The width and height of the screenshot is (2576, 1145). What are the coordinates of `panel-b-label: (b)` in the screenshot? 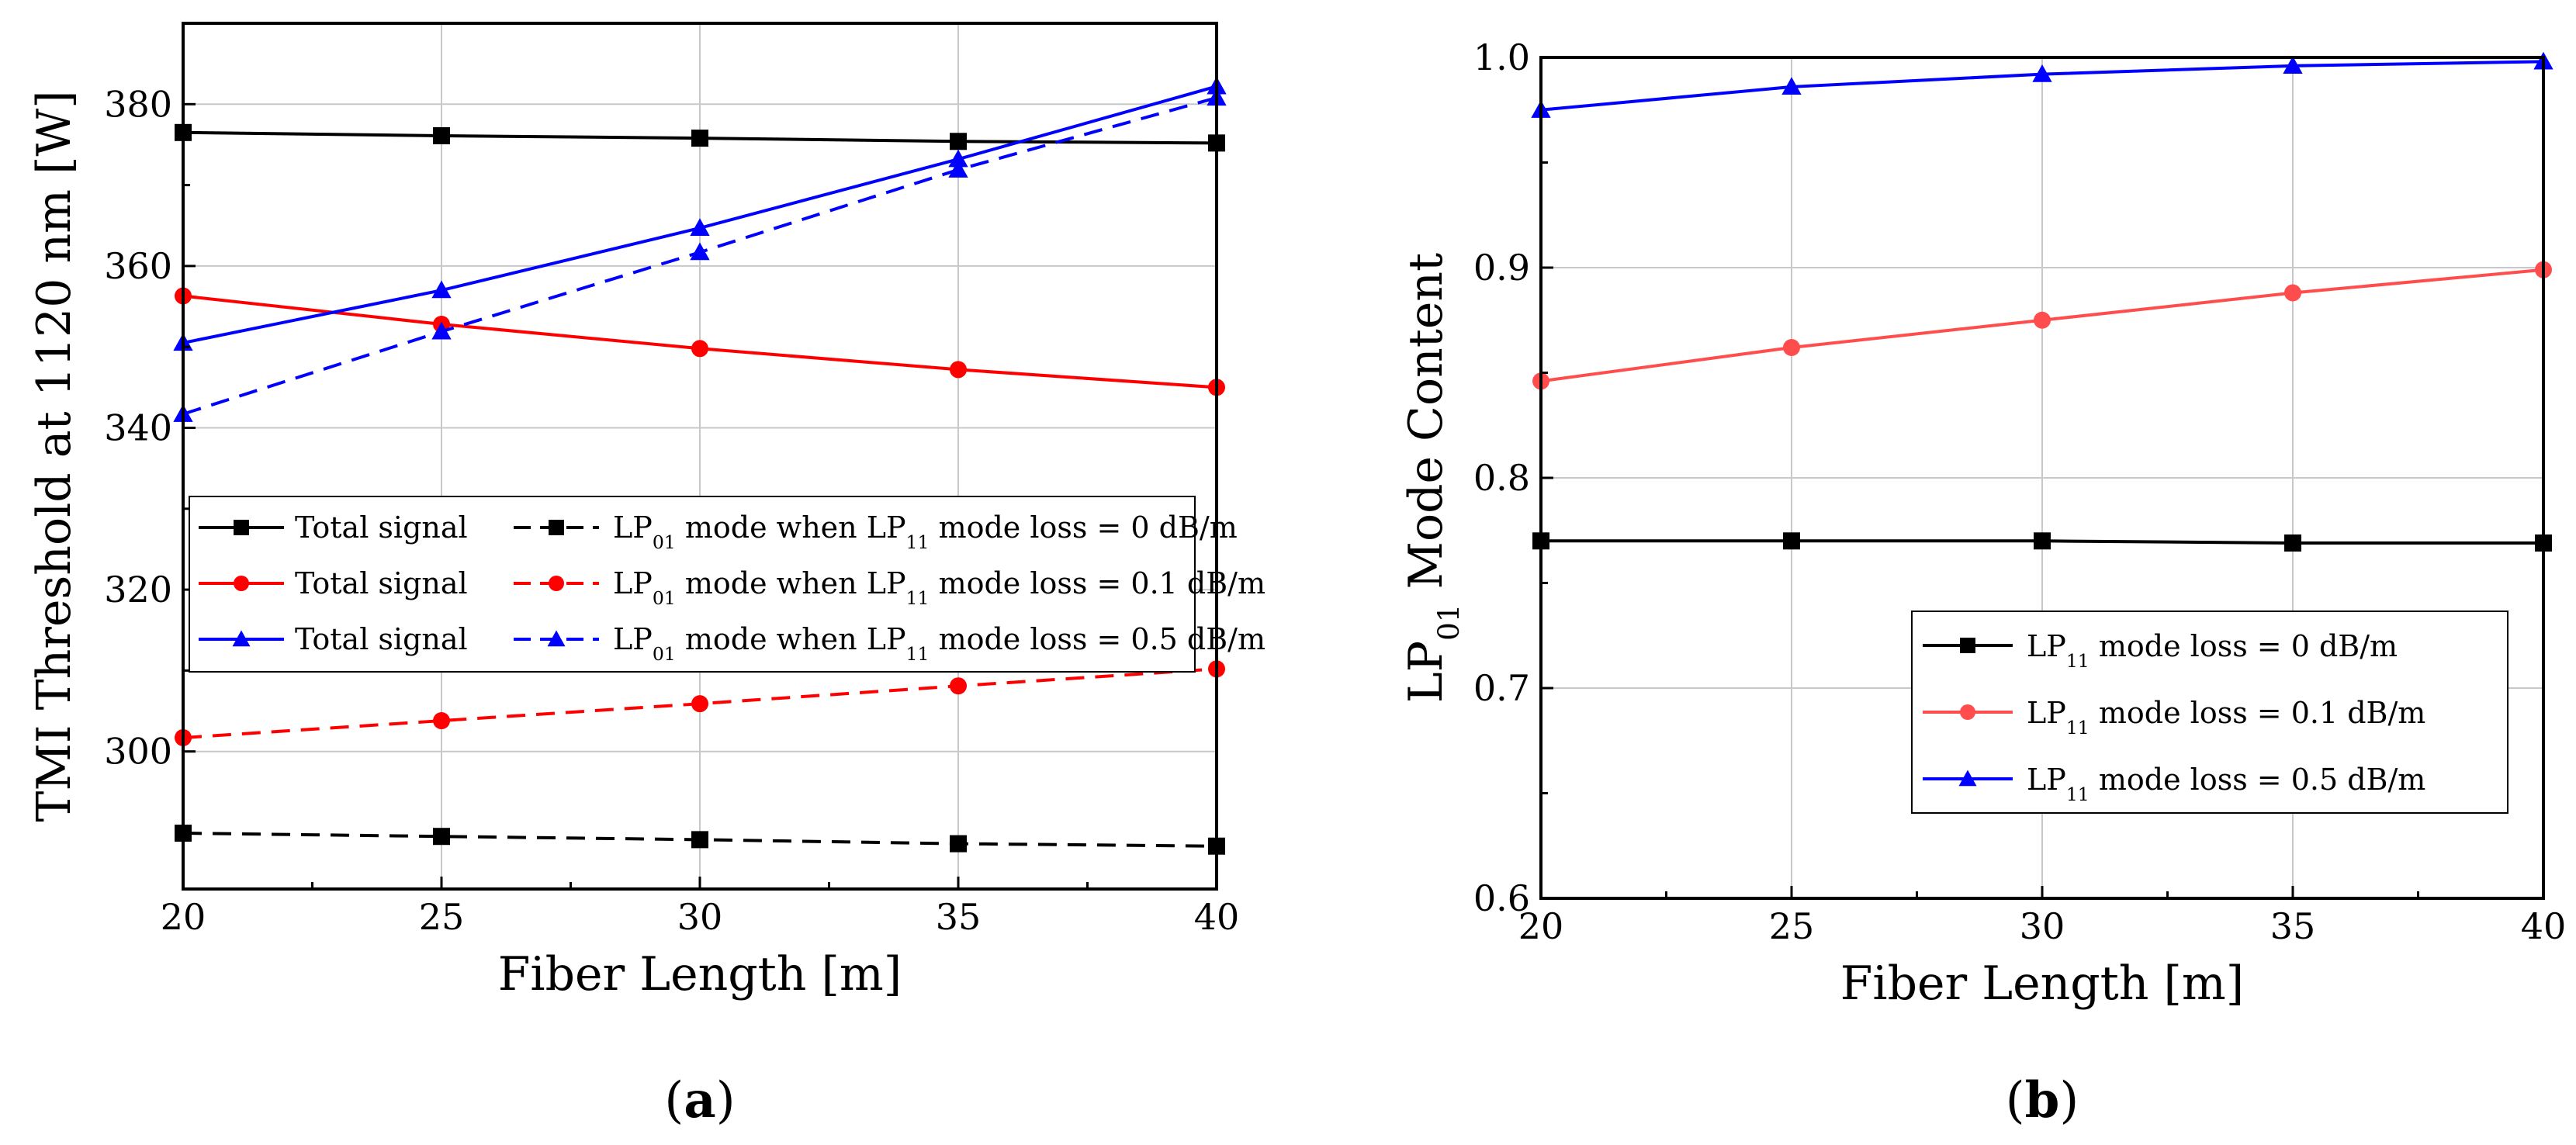 It's located at (2042, 1100).